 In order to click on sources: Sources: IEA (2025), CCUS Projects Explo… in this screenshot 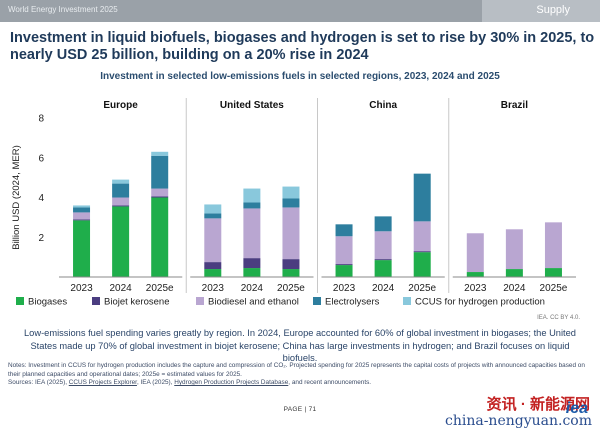, I will do `click(300, 383)`.